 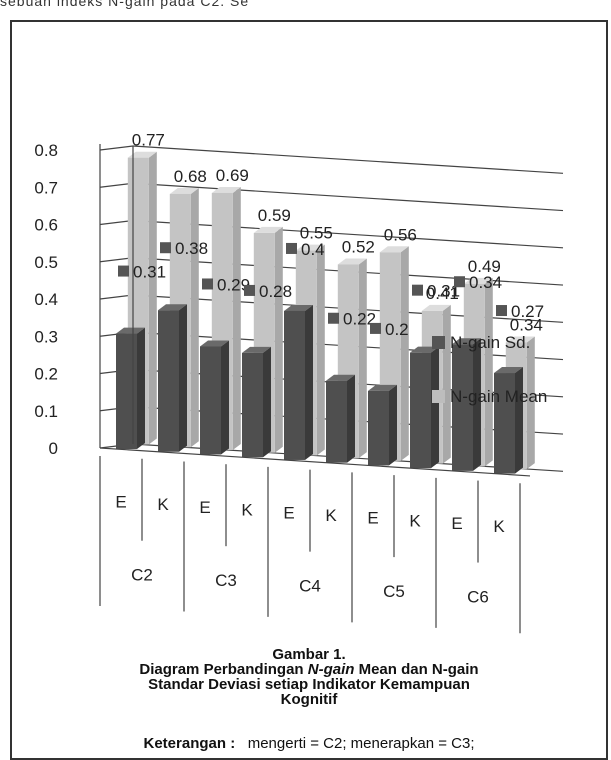 What do you see at coordinates (46, 374) in the screenshot?
I see `y-tick-label: 0.2` at bounding box center [46, 374].